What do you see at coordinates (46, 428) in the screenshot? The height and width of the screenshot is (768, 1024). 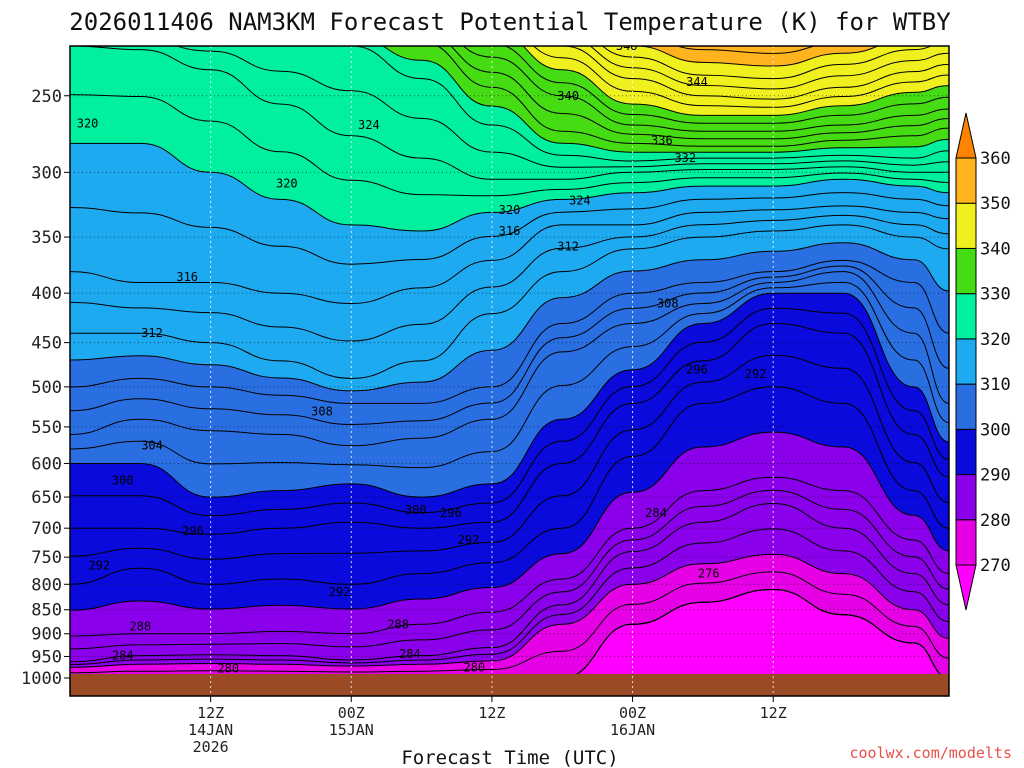 I see `y-tick-label: 550` at bounding box center [46, 428].